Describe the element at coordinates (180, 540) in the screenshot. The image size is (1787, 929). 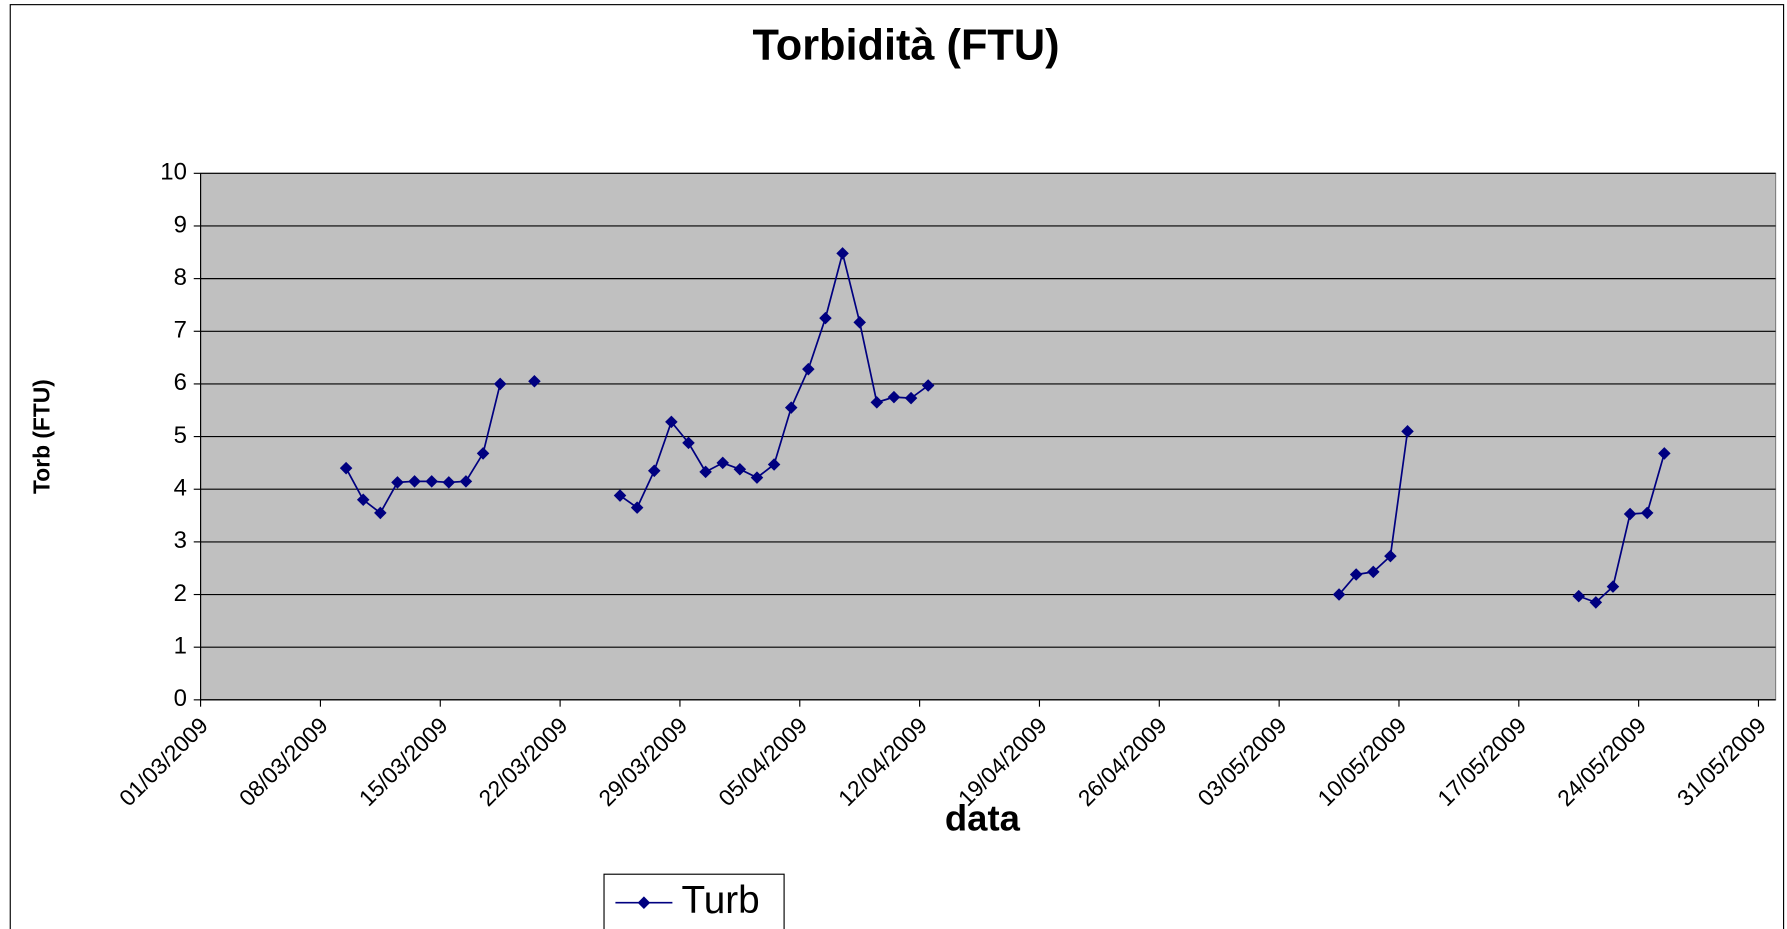
I see `y-tick-label: 3` at that location.